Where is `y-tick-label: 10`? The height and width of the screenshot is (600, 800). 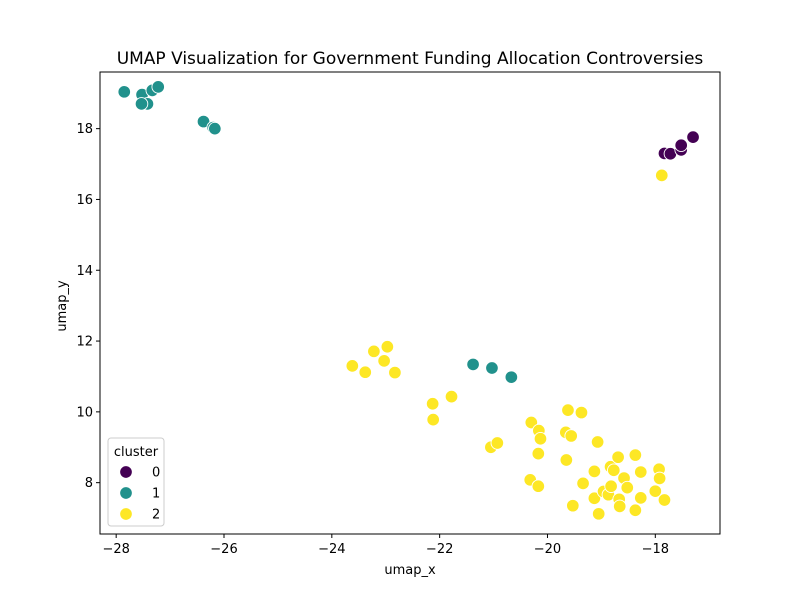 y-tick-label: 10 is located at coordinates (84, 412).